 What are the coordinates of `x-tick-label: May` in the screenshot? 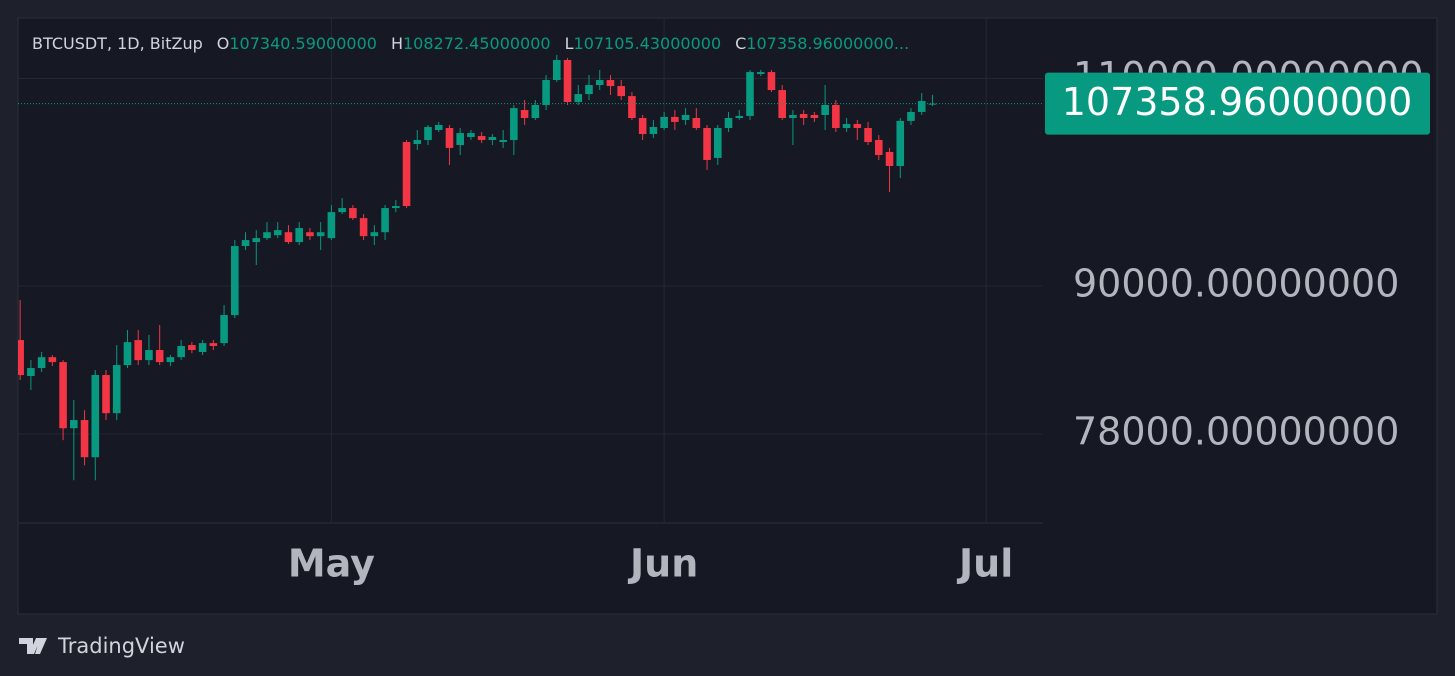 It's located at (331, 564).